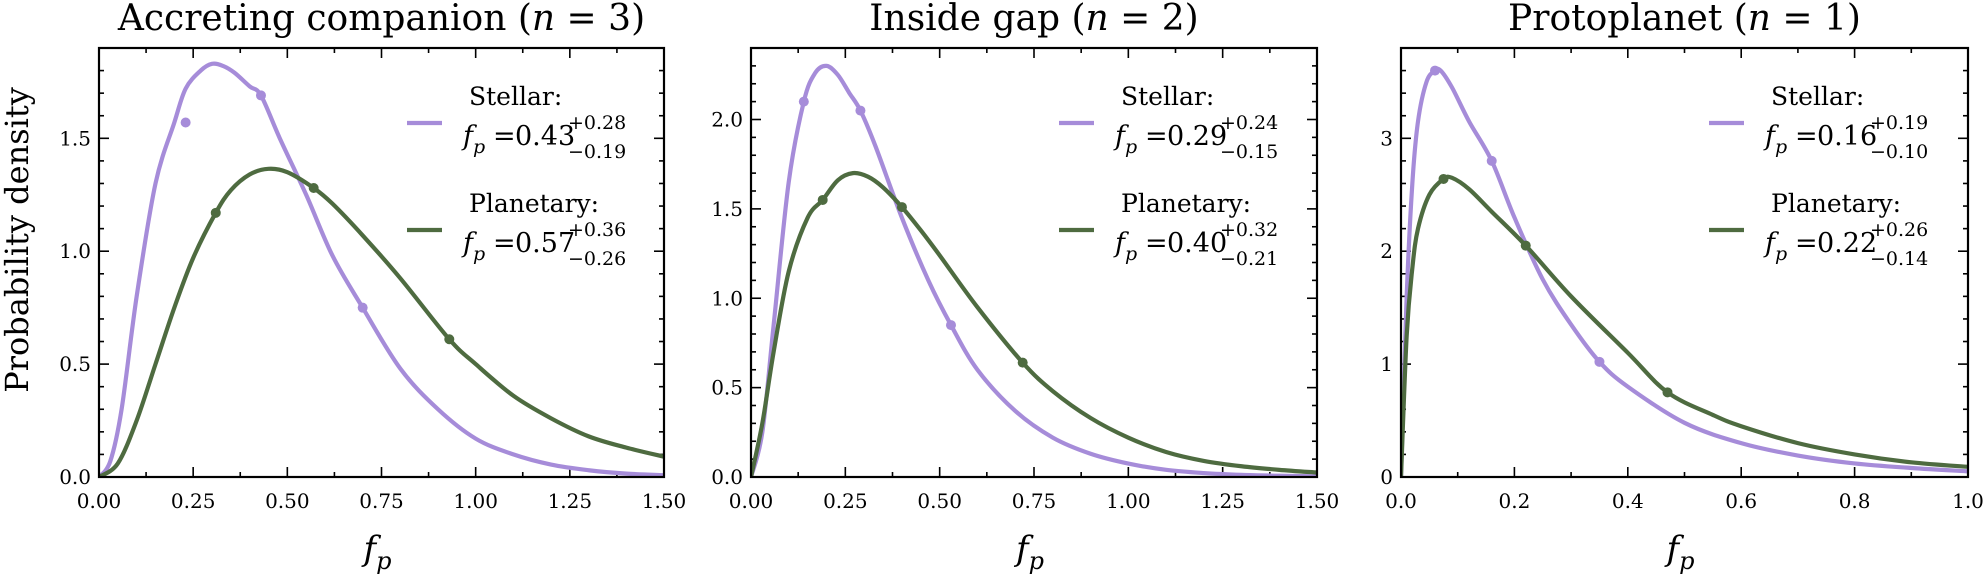  Describe the element at coordinates (1628, 501) in the screenshot. I see `x-tick-label: 0.4` at that location.